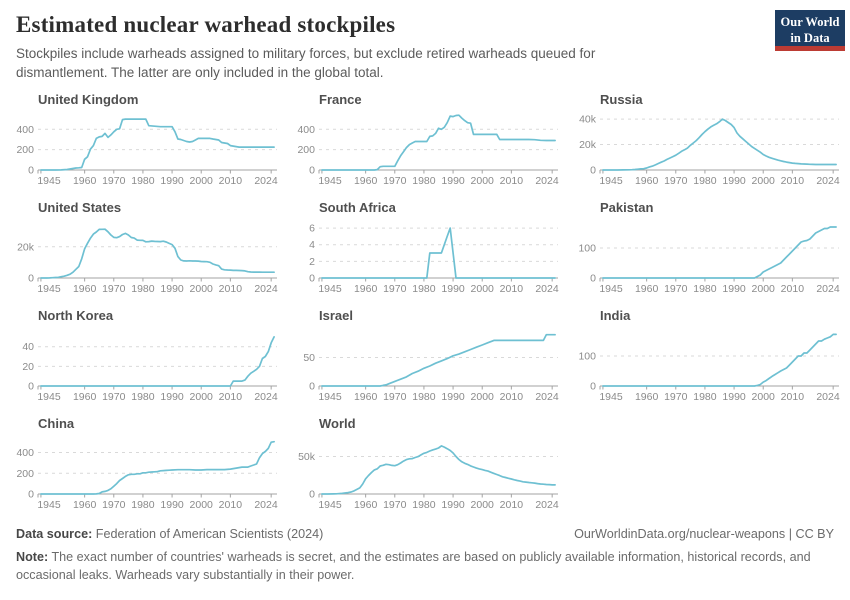 This screenshot has height=600, width=850. I want to click on chart-russia: 0 20k 40k 1945 1960 1970 1980 1990 2000 2010 2024, so click(709, 150).